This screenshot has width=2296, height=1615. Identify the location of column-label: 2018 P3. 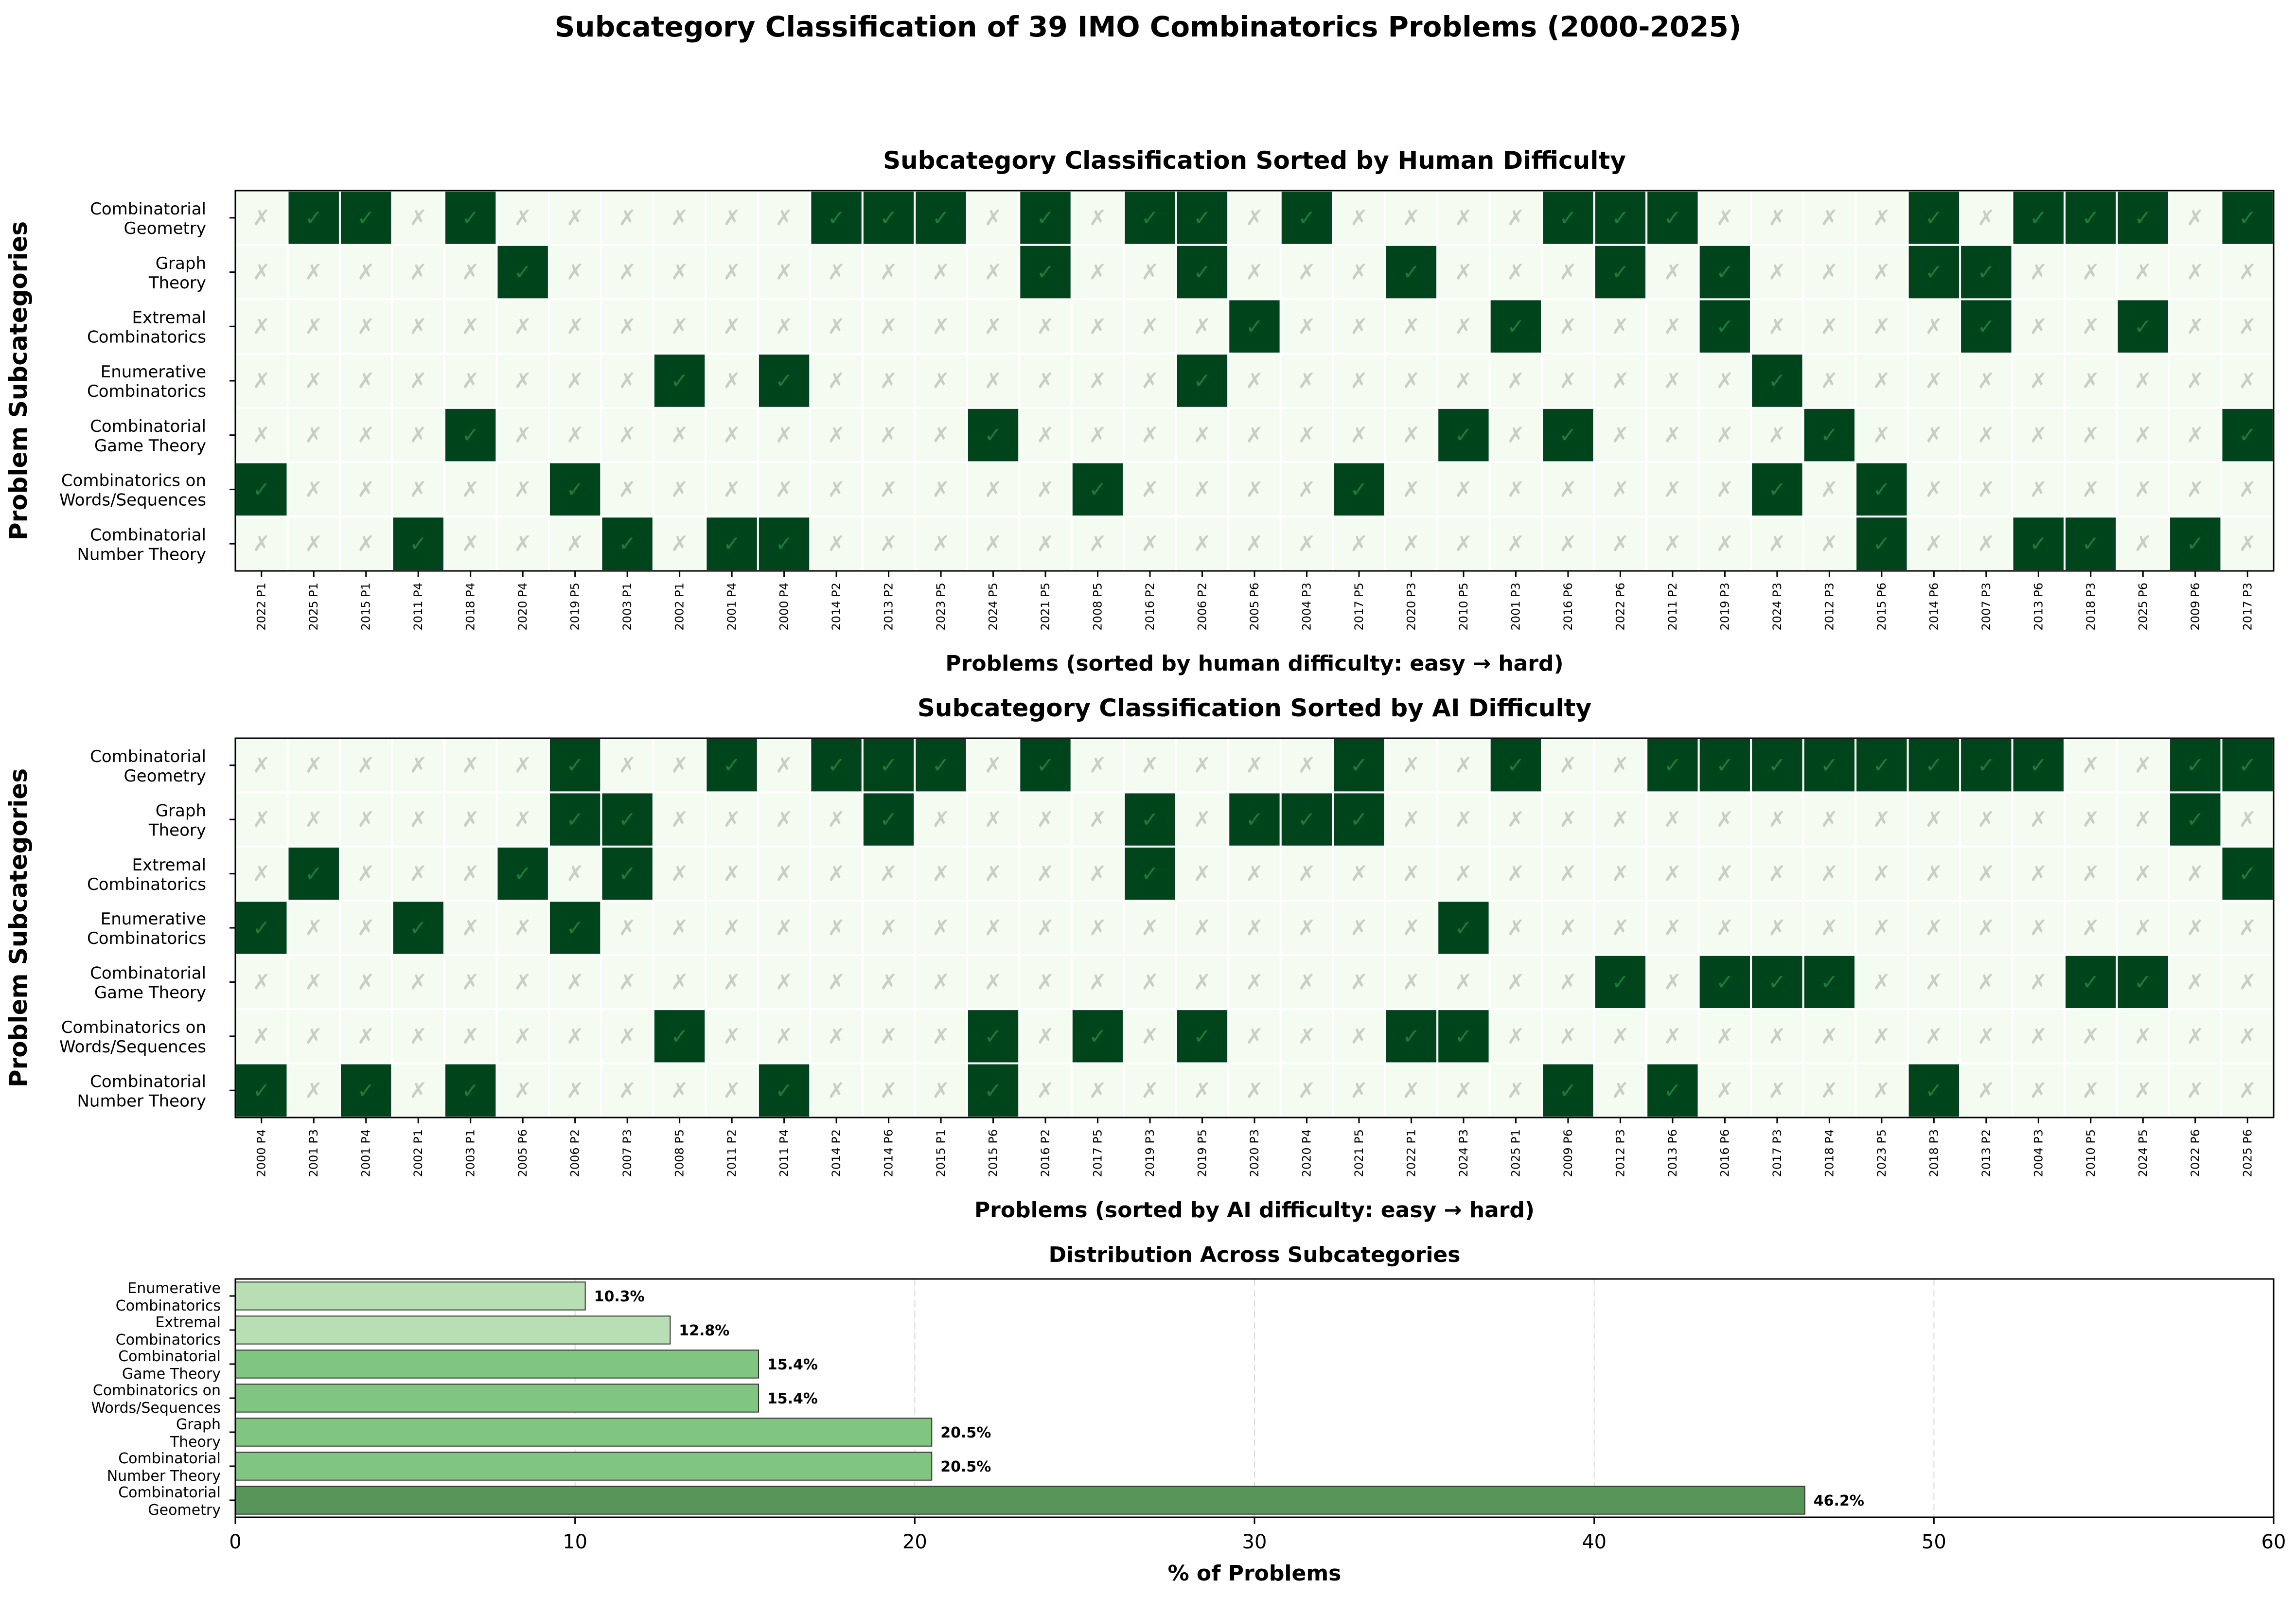
(1934, 1153).